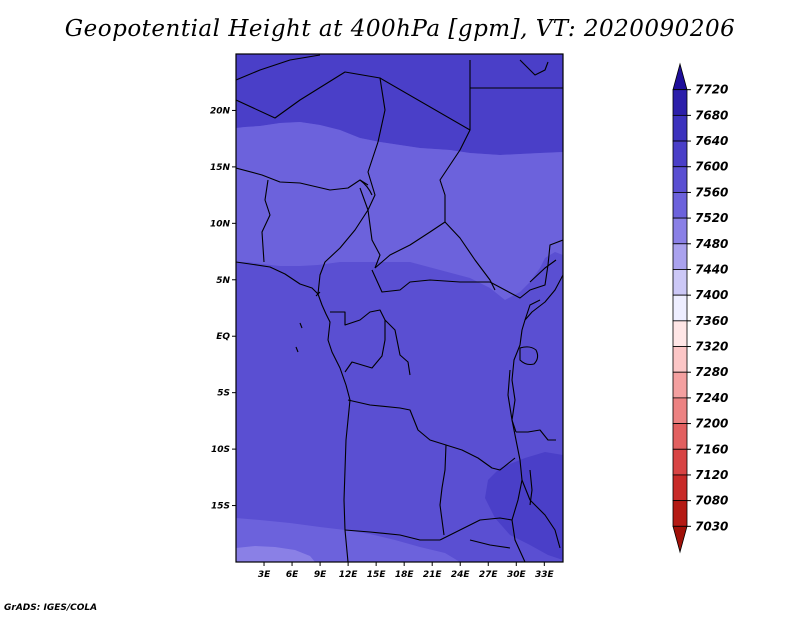 This screenshot has height=618, width=800. What do you see at coordinates (320, 575) in the screenshot?
I see `lon-tick-label: 9E` at bounding box center [320, 575].